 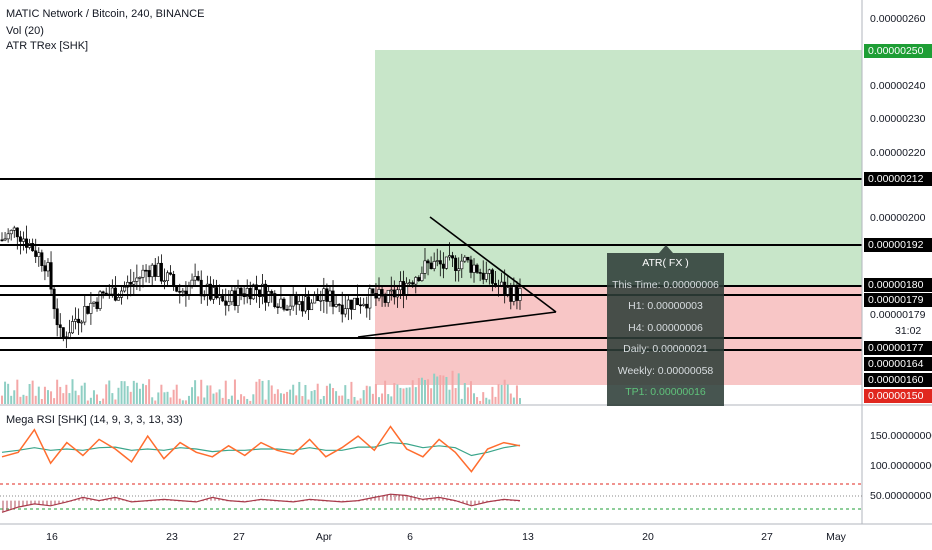 I want to click on atr-box-pointer, so click(x=666, y=249).